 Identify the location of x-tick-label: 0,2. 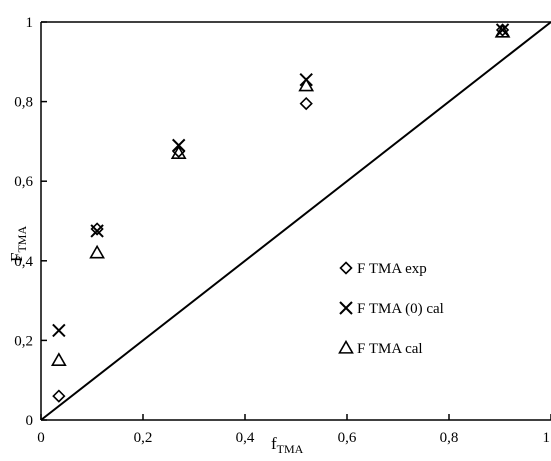
(143, 438).